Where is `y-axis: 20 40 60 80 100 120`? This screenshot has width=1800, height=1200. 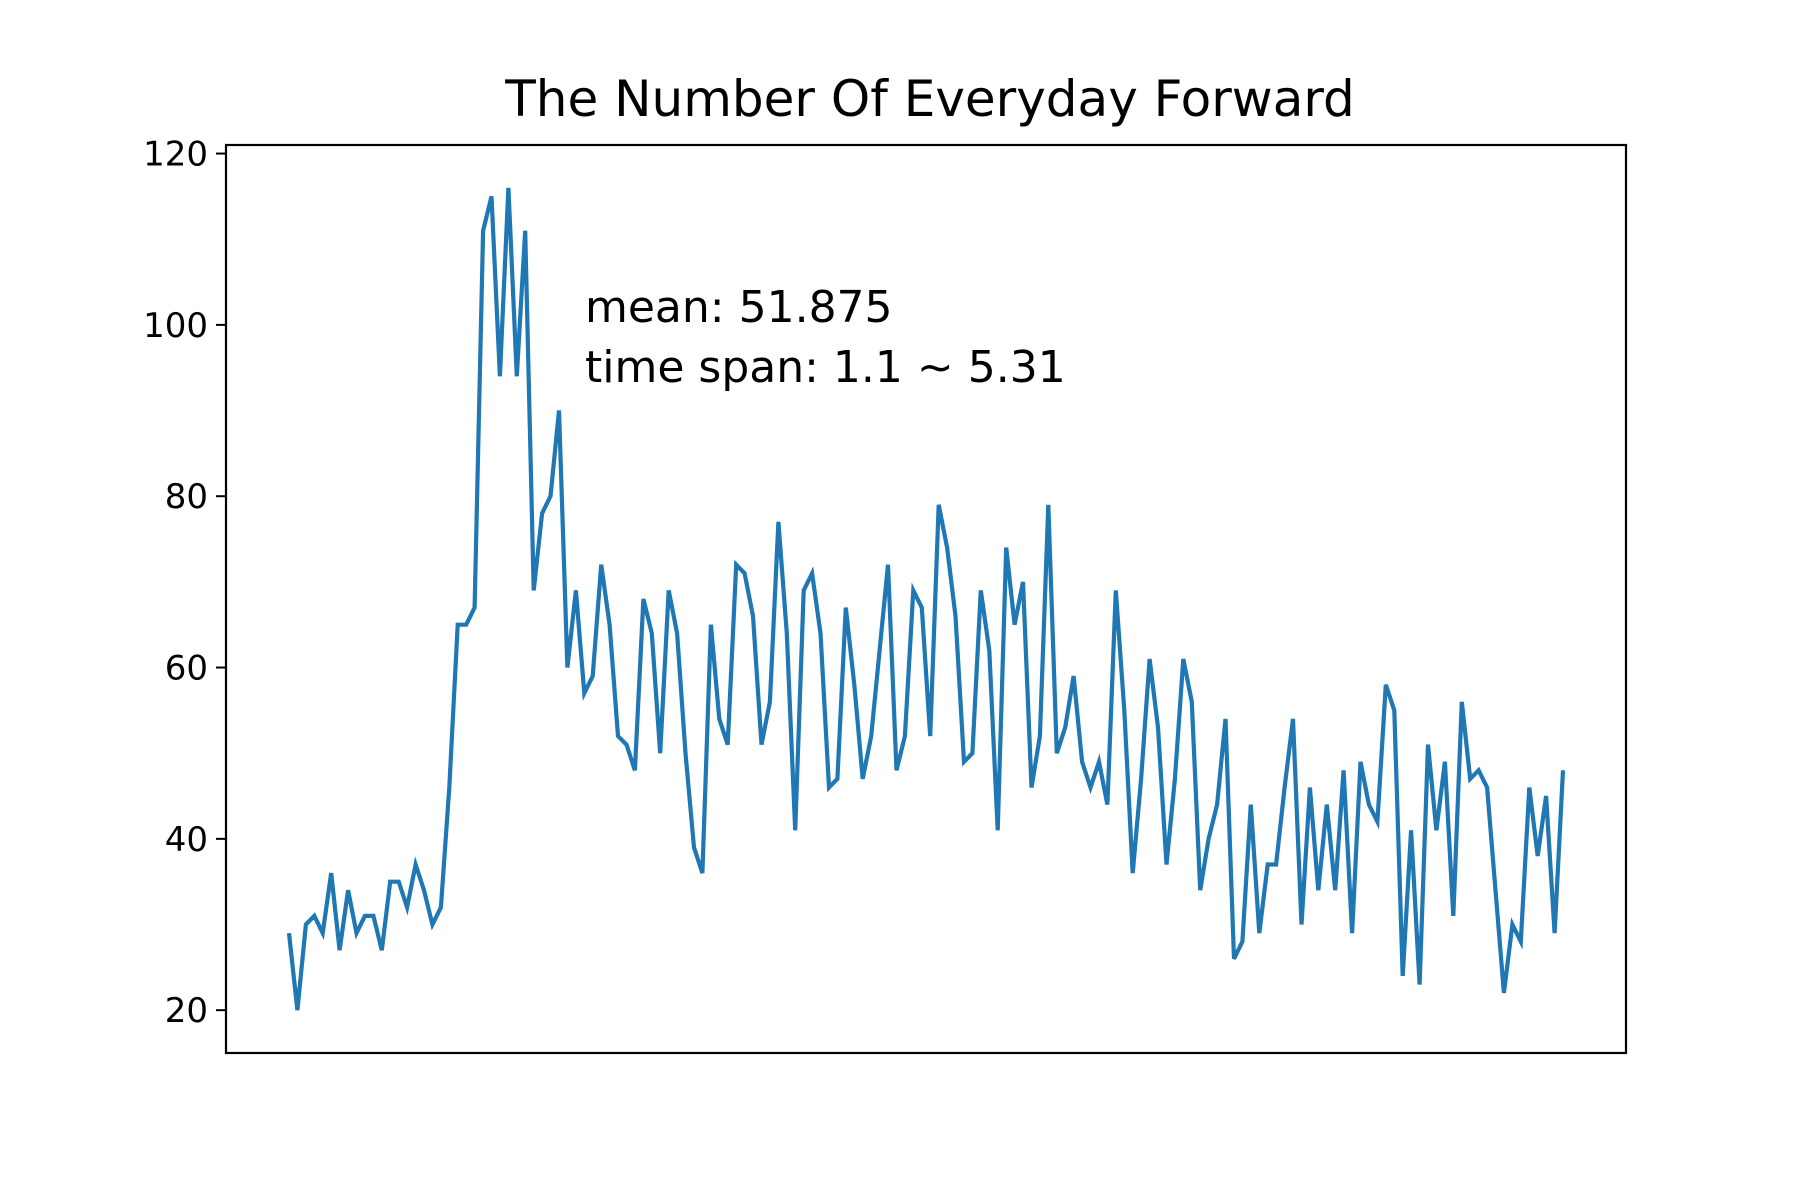
y-axis: 20 40 60 80 100 120 is located at coordinates (184, 583).